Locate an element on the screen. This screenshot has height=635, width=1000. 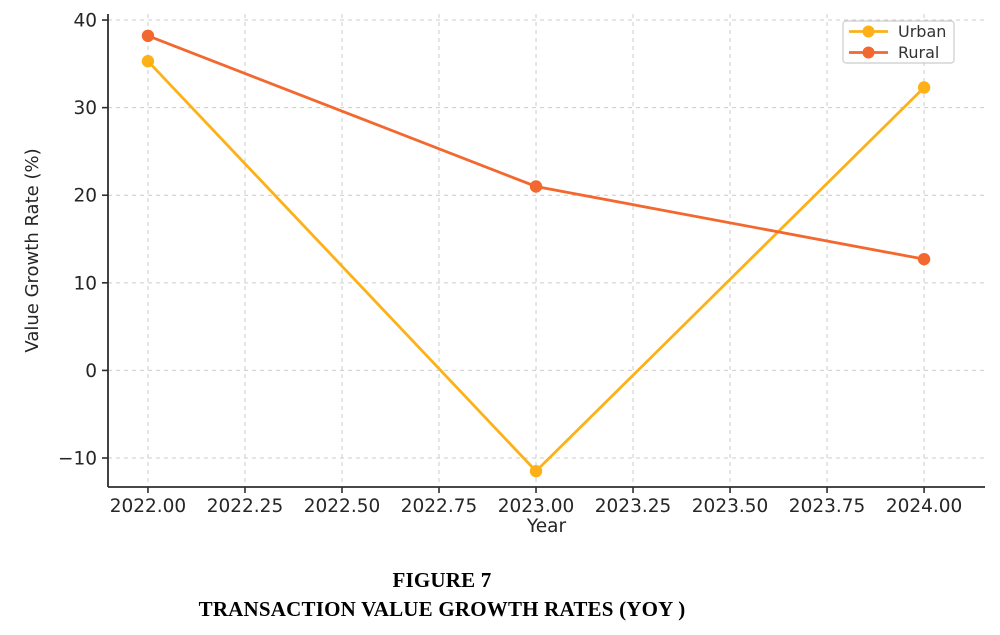
series-point-rural-2023 is located at coordinates (536, 186).